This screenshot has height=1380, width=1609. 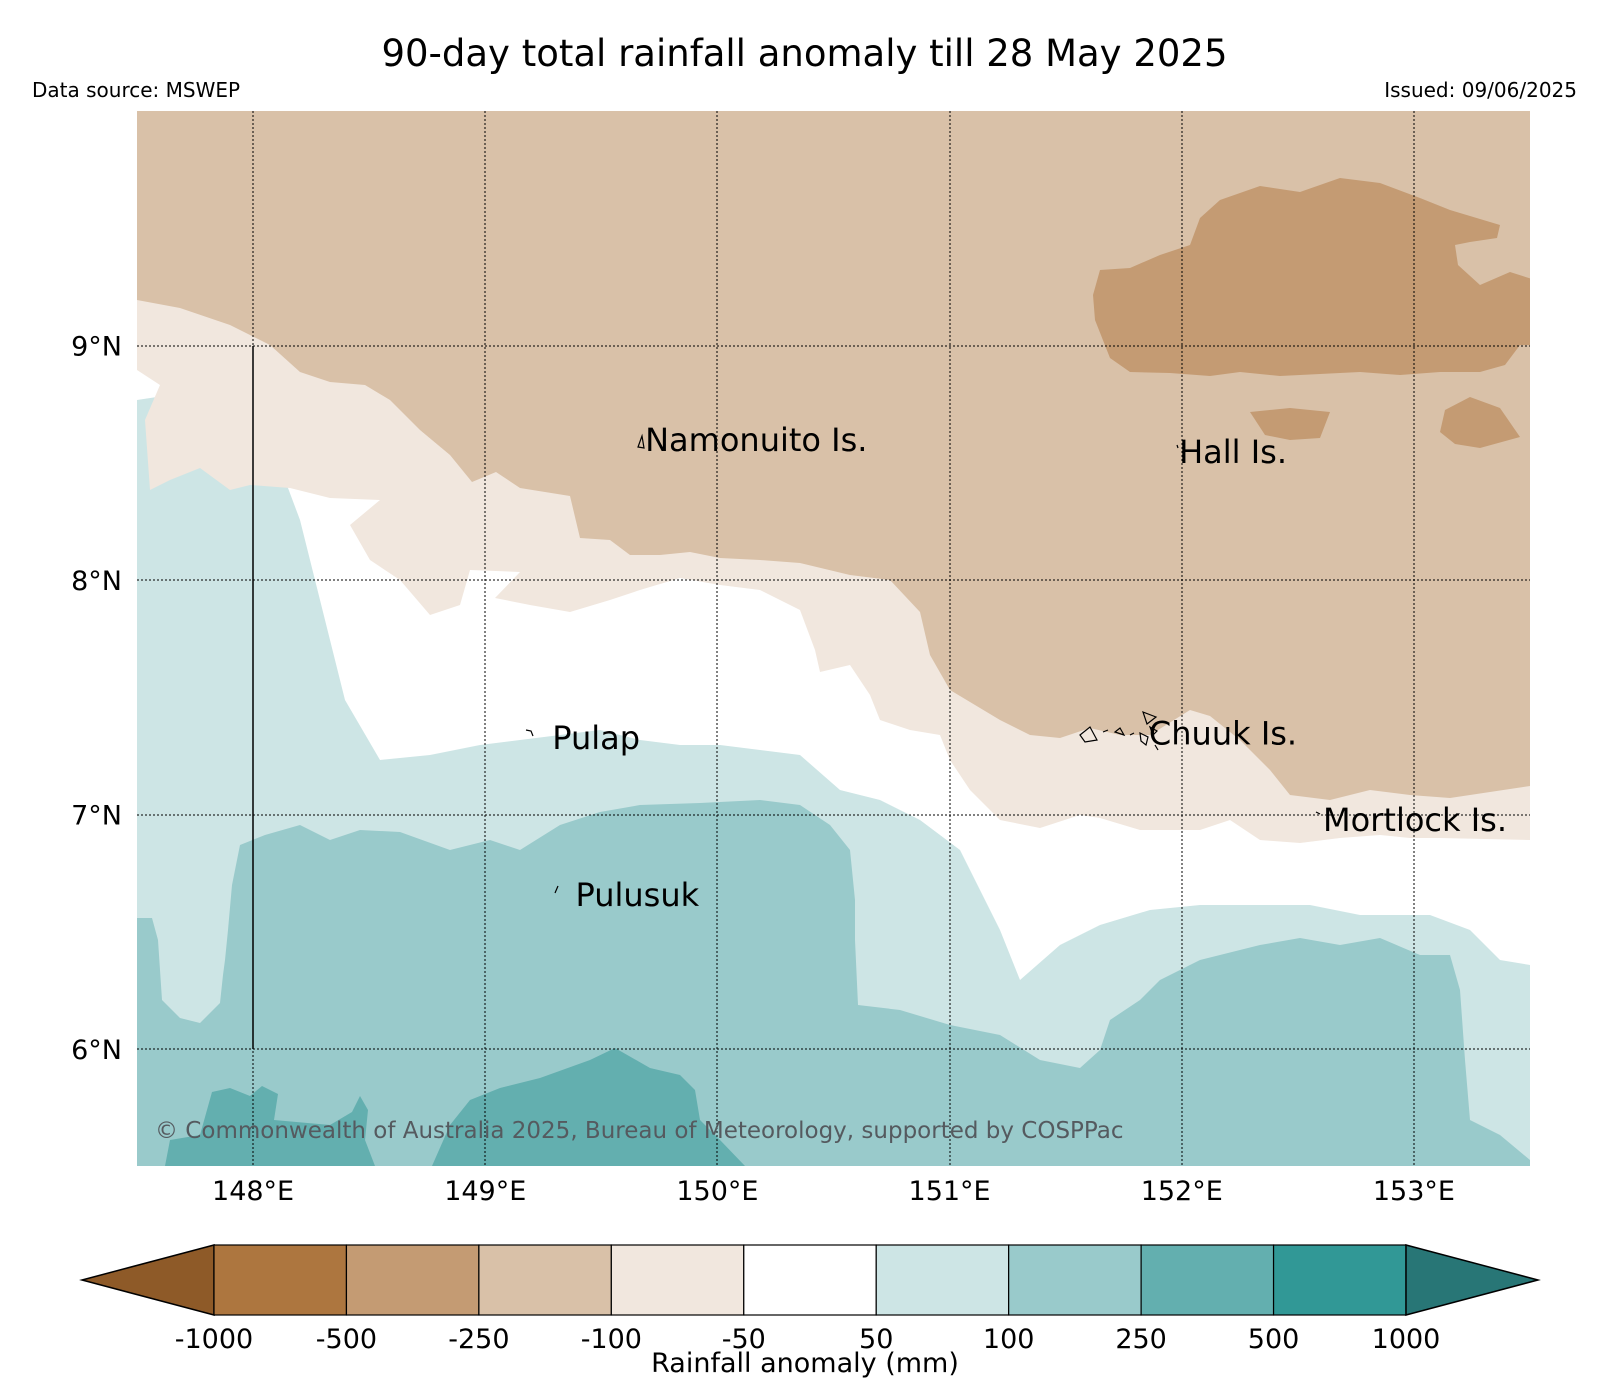 I want to click on colorbar-tick: -250, so click(x=478, y=1339).